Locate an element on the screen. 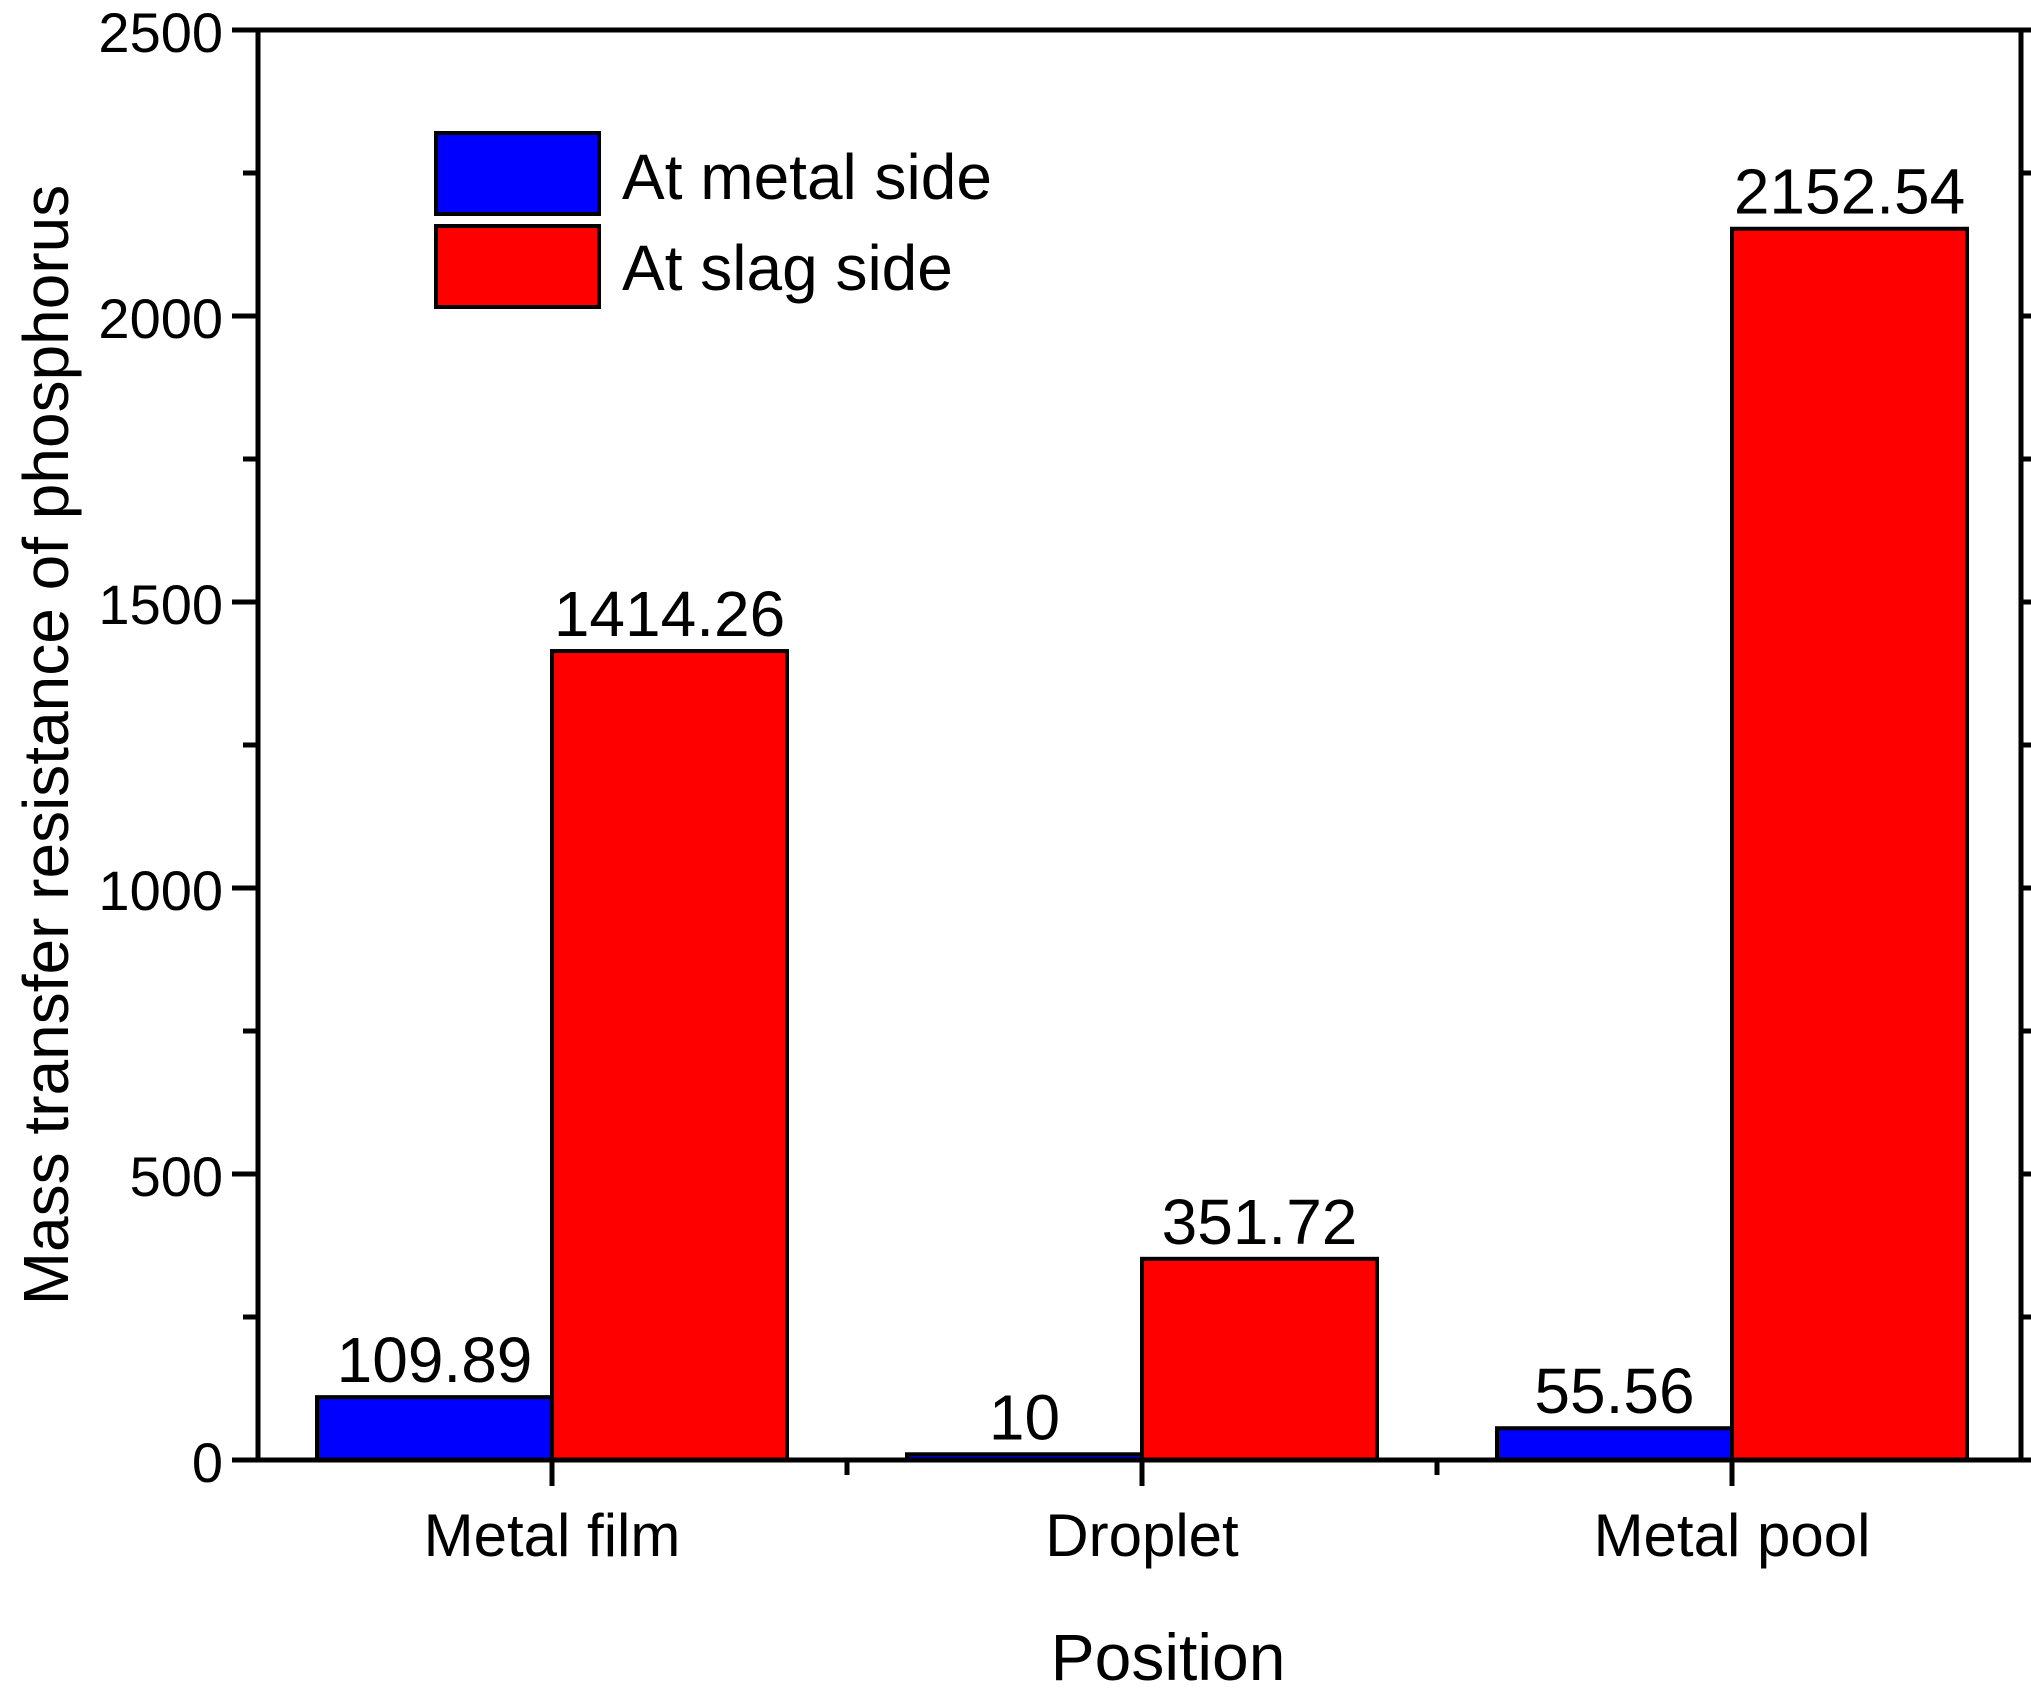 This screenshot has height=1692, width=2031. legend-swatch-slag-side is located at coordinates (517, 266).